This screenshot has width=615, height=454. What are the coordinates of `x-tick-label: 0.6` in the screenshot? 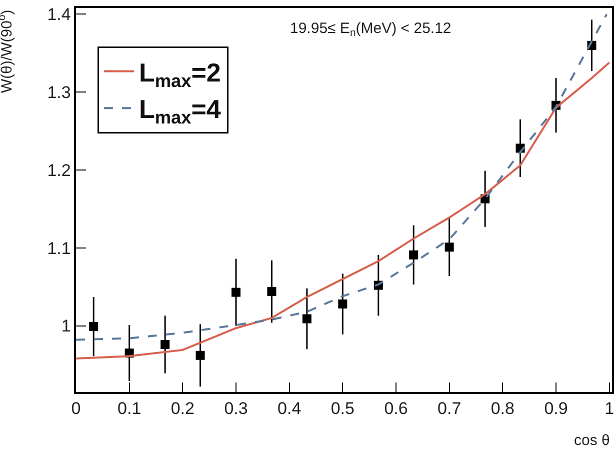 It's located at (396, 408).